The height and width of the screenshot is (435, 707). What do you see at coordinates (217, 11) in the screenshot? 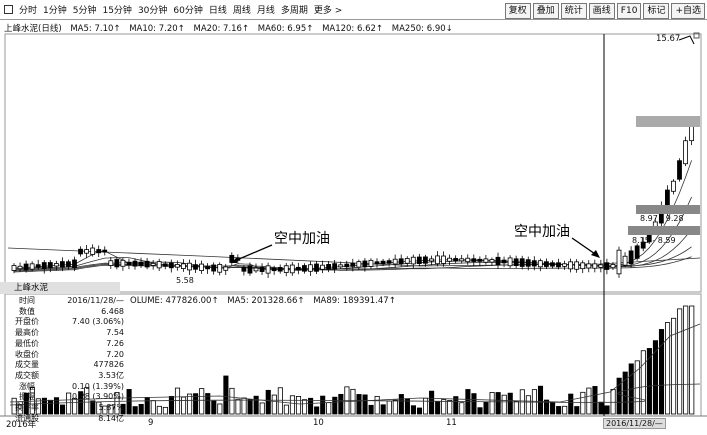
I see `period-tab-daily: 日线` at bounding box center [217, 11].